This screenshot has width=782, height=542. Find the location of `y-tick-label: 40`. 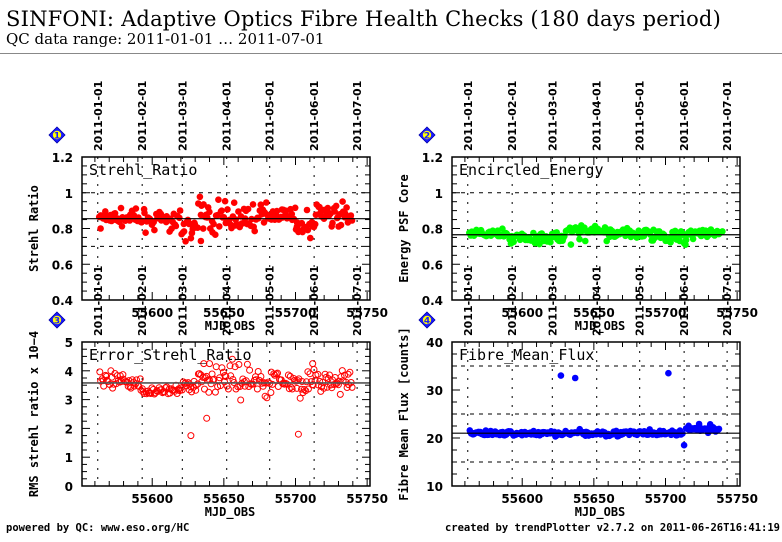

y-tick-label: 40 is located at coordinates (434, 343).